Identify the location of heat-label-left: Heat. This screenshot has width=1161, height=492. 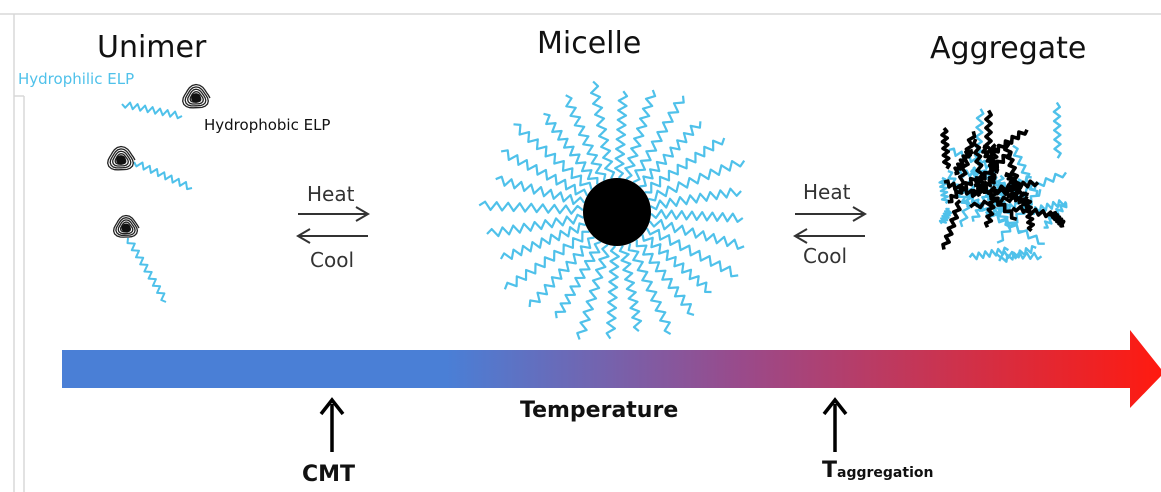
(331, 194).